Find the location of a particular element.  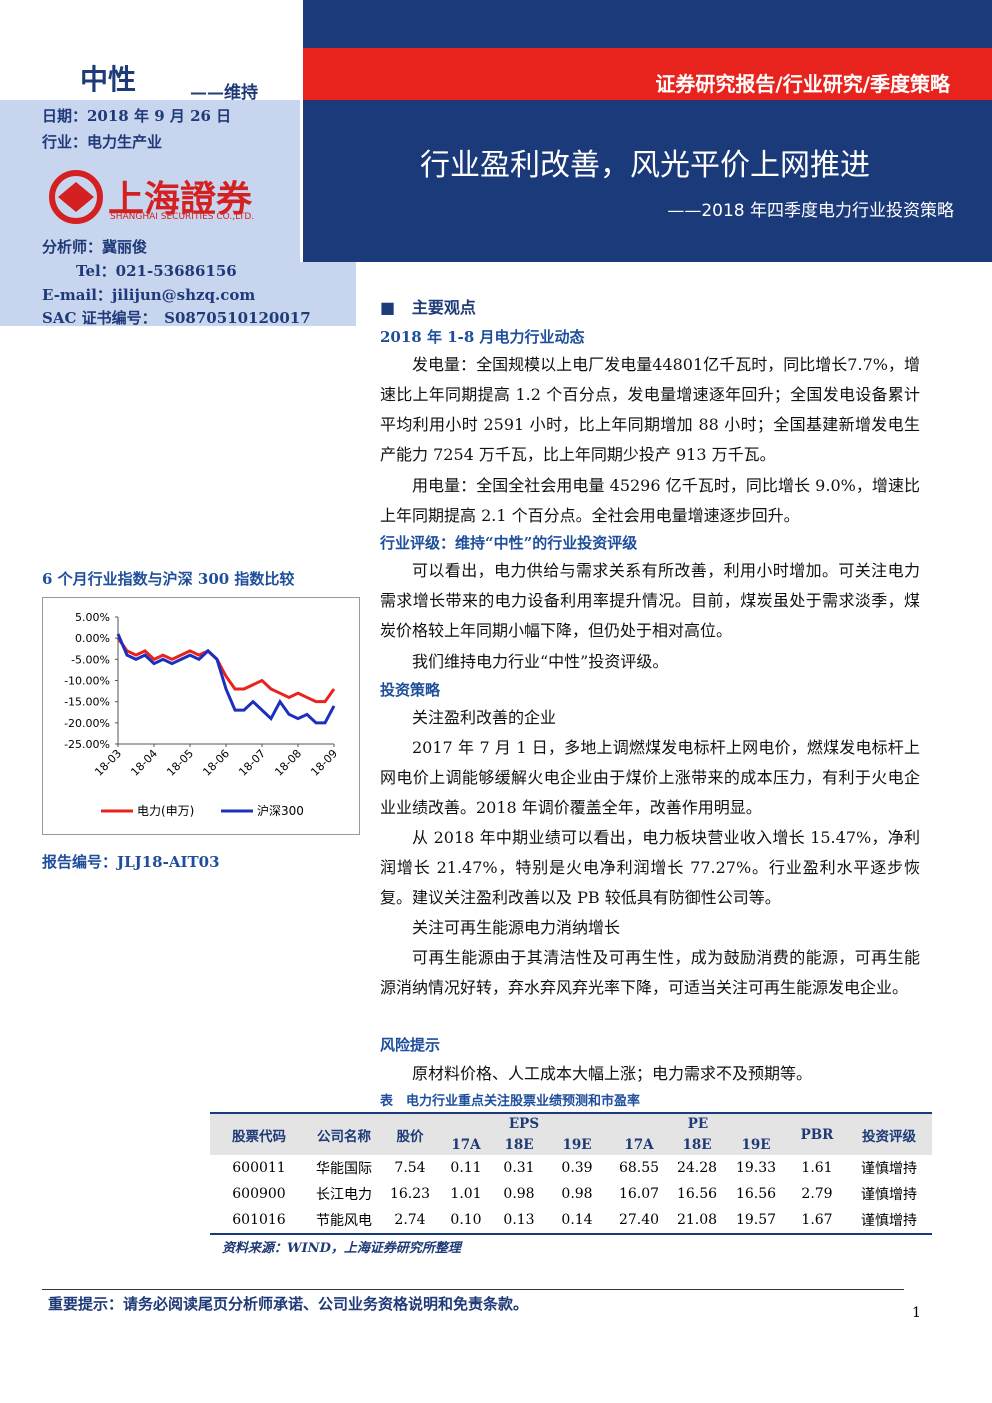

analyst-panel is located at coordinates (178, 294).